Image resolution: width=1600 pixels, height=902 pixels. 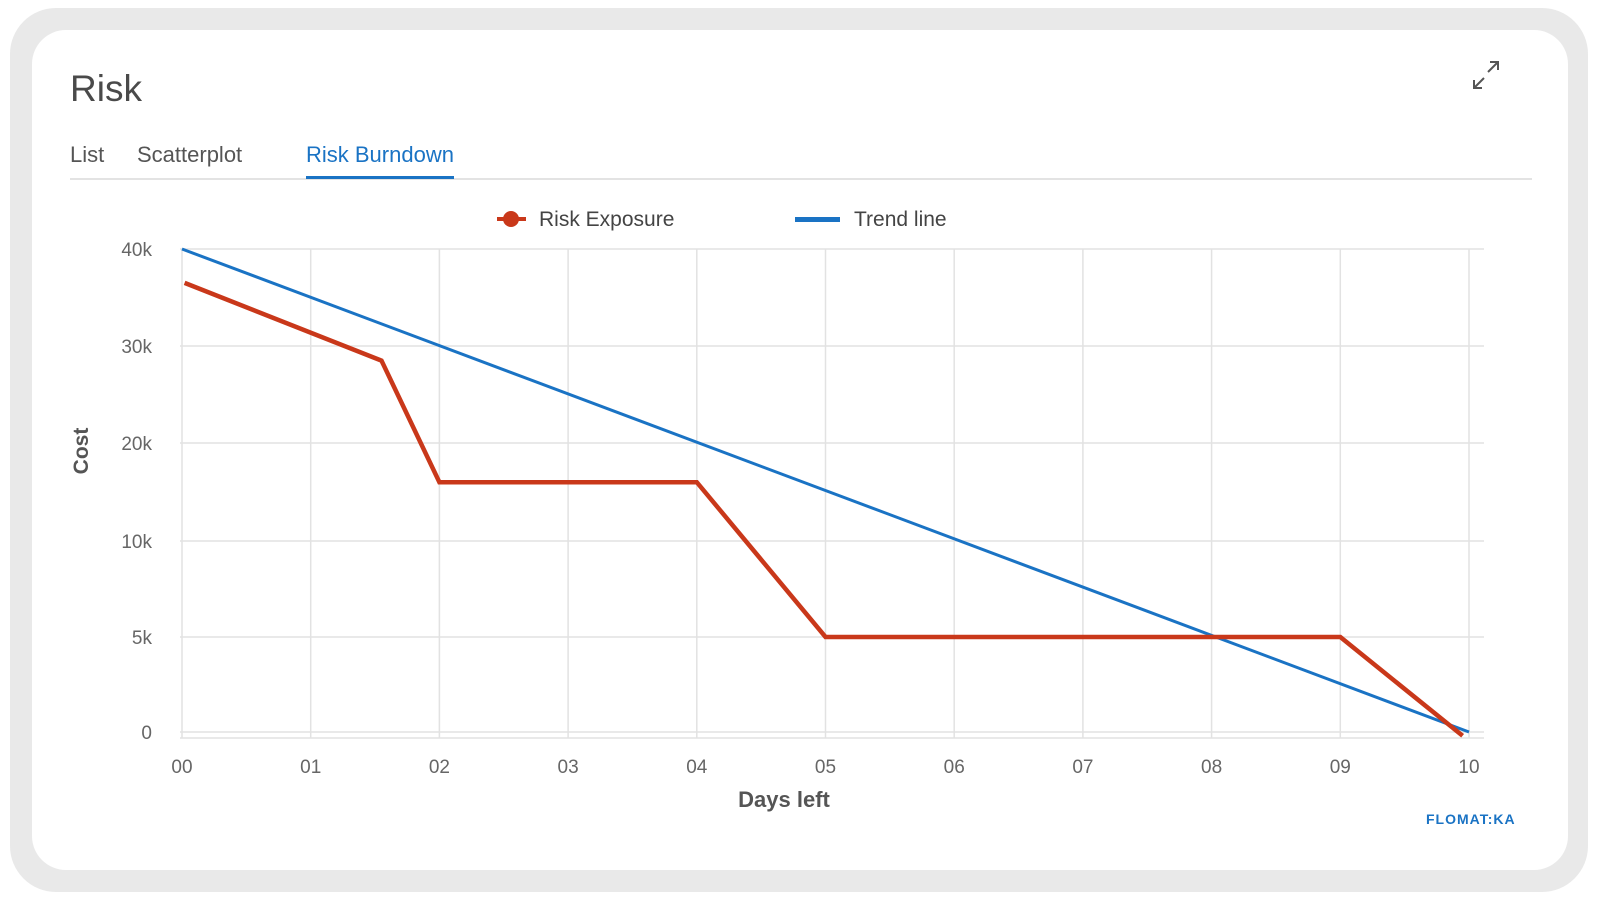 What do you see at coordinates (136, 347) in the screenshot?
I see `y-tick-label: 30k` at bounding box center [136, 347].